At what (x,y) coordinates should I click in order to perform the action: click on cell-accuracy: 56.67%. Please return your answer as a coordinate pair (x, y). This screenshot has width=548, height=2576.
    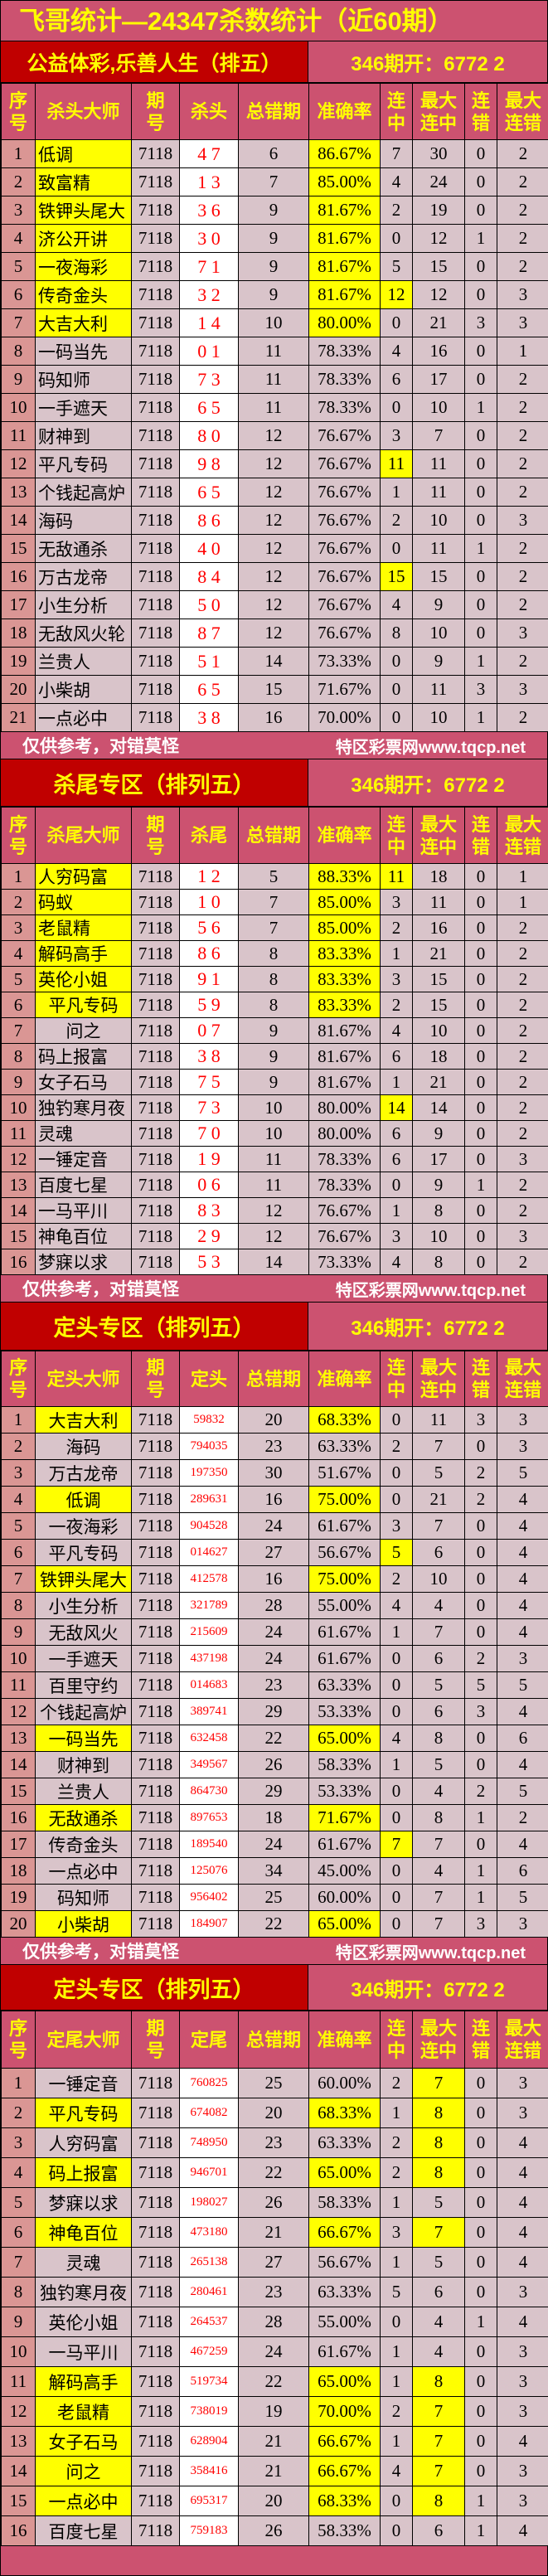
    Looking at the image, I should click on (345, 2263).